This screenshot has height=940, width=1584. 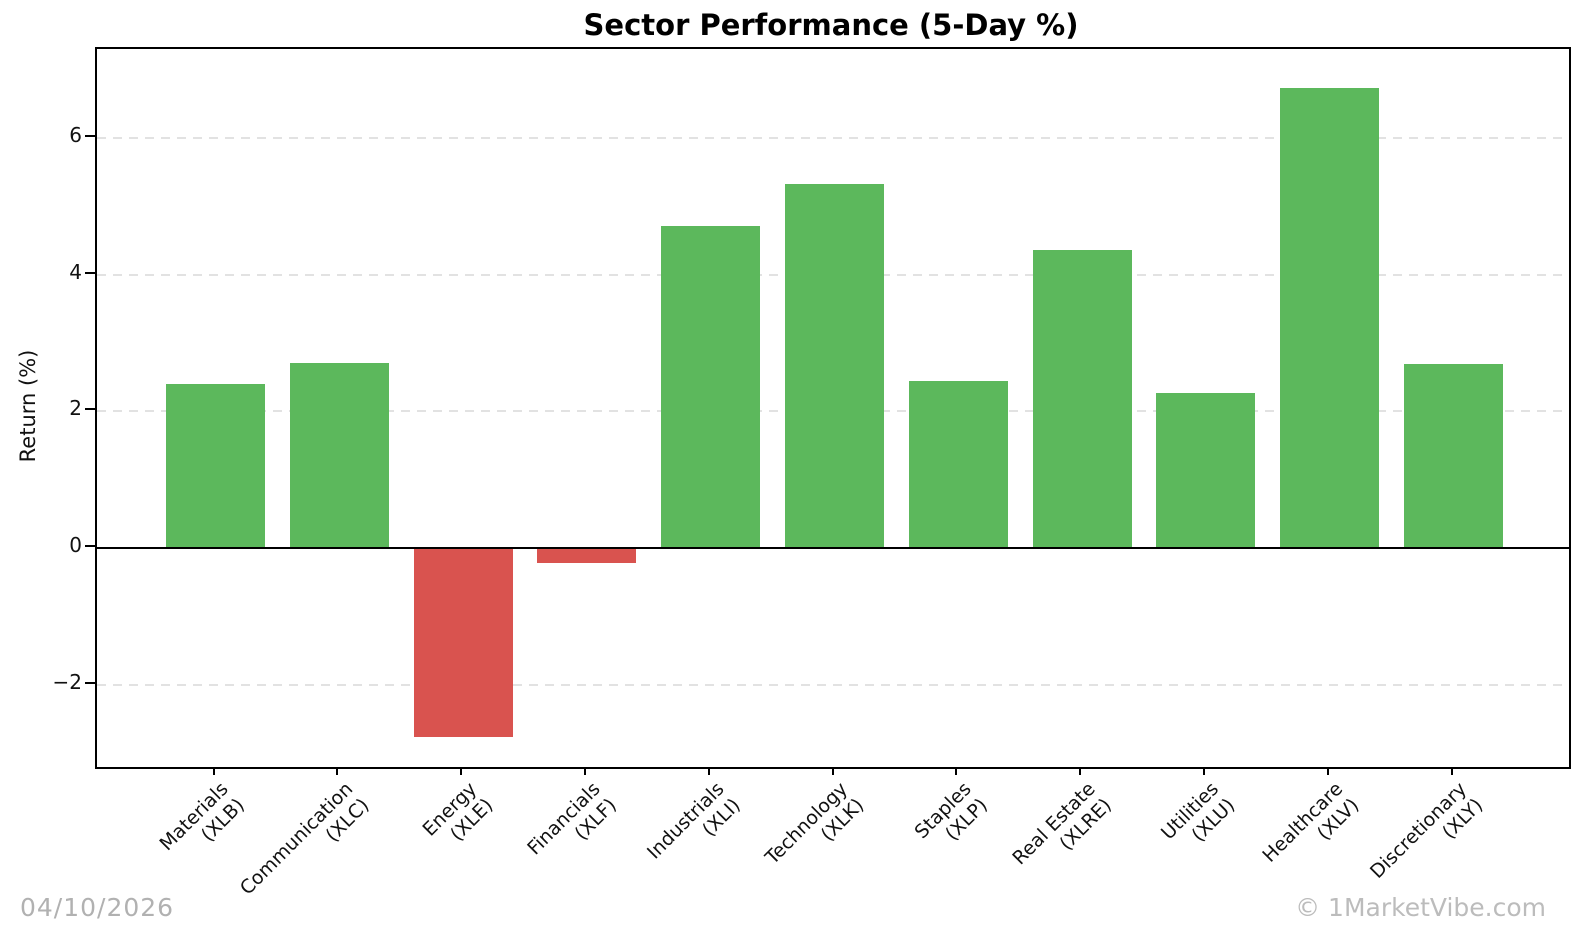 What do you see at coordinates (339, 455) in the screenshot?
I see `bar-xlc` at bounding box center [339, 455].